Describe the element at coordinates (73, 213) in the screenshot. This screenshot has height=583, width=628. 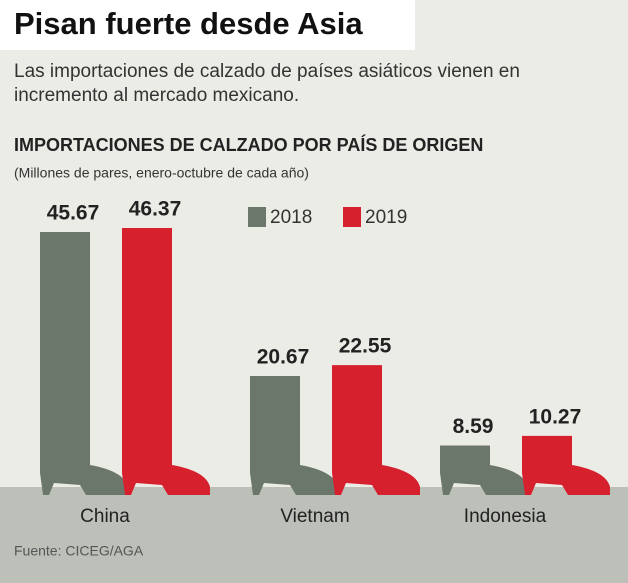
I see `value-label: 45.67` at that location.